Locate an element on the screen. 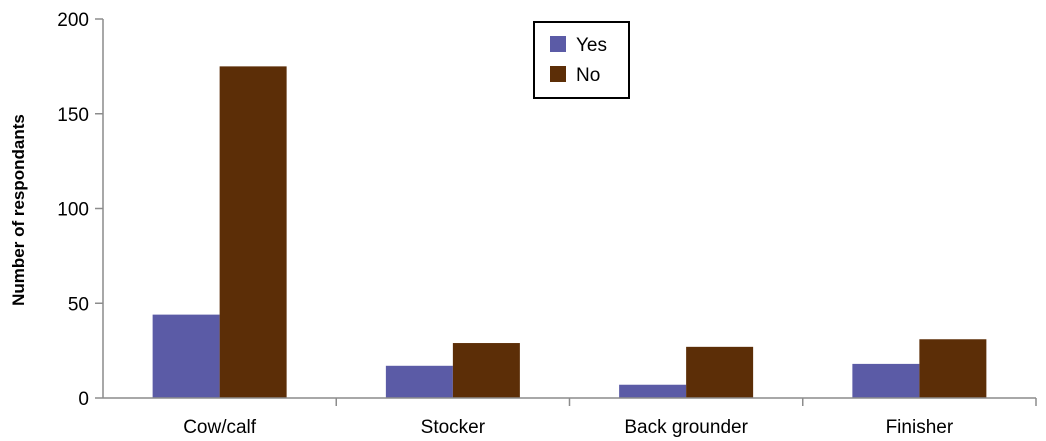 This screenshot has height=441, width=1046. legend-label-no: No is located at coordinates (588, 75).